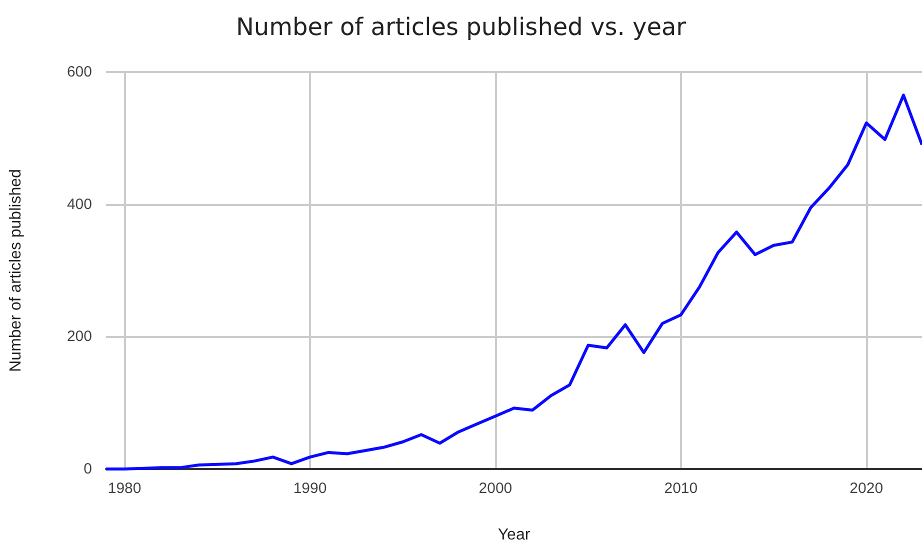 The image size is (922, 548). I want to click on y-tick-label: 200, so click(79, 337).